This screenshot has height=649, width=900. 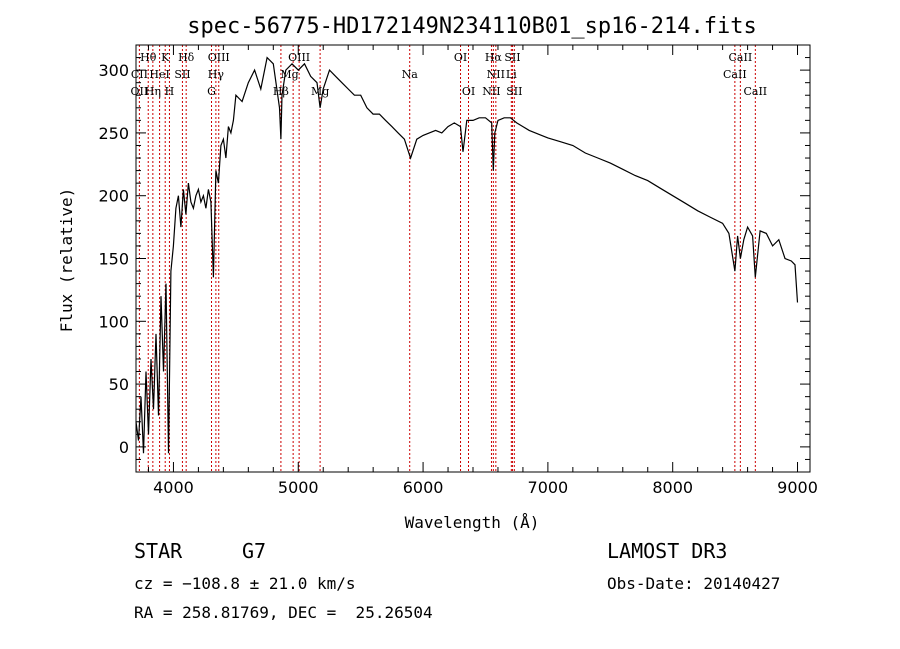 What do you see at coordinates (140, 91) in the screenshot?
I see `line-label-18: OII` at bounding box center [140, 91].